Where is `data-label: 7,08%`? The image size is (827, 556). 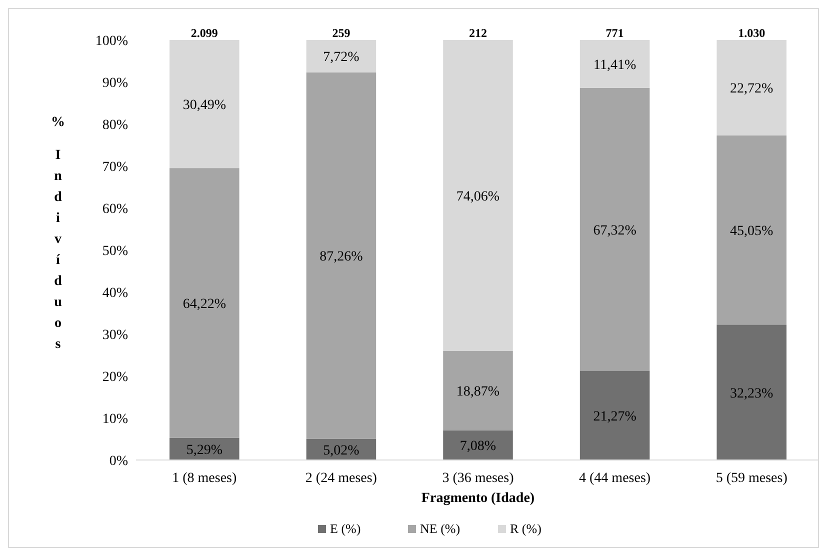 data-label: 7,08% is located at coordinates (478, 446).